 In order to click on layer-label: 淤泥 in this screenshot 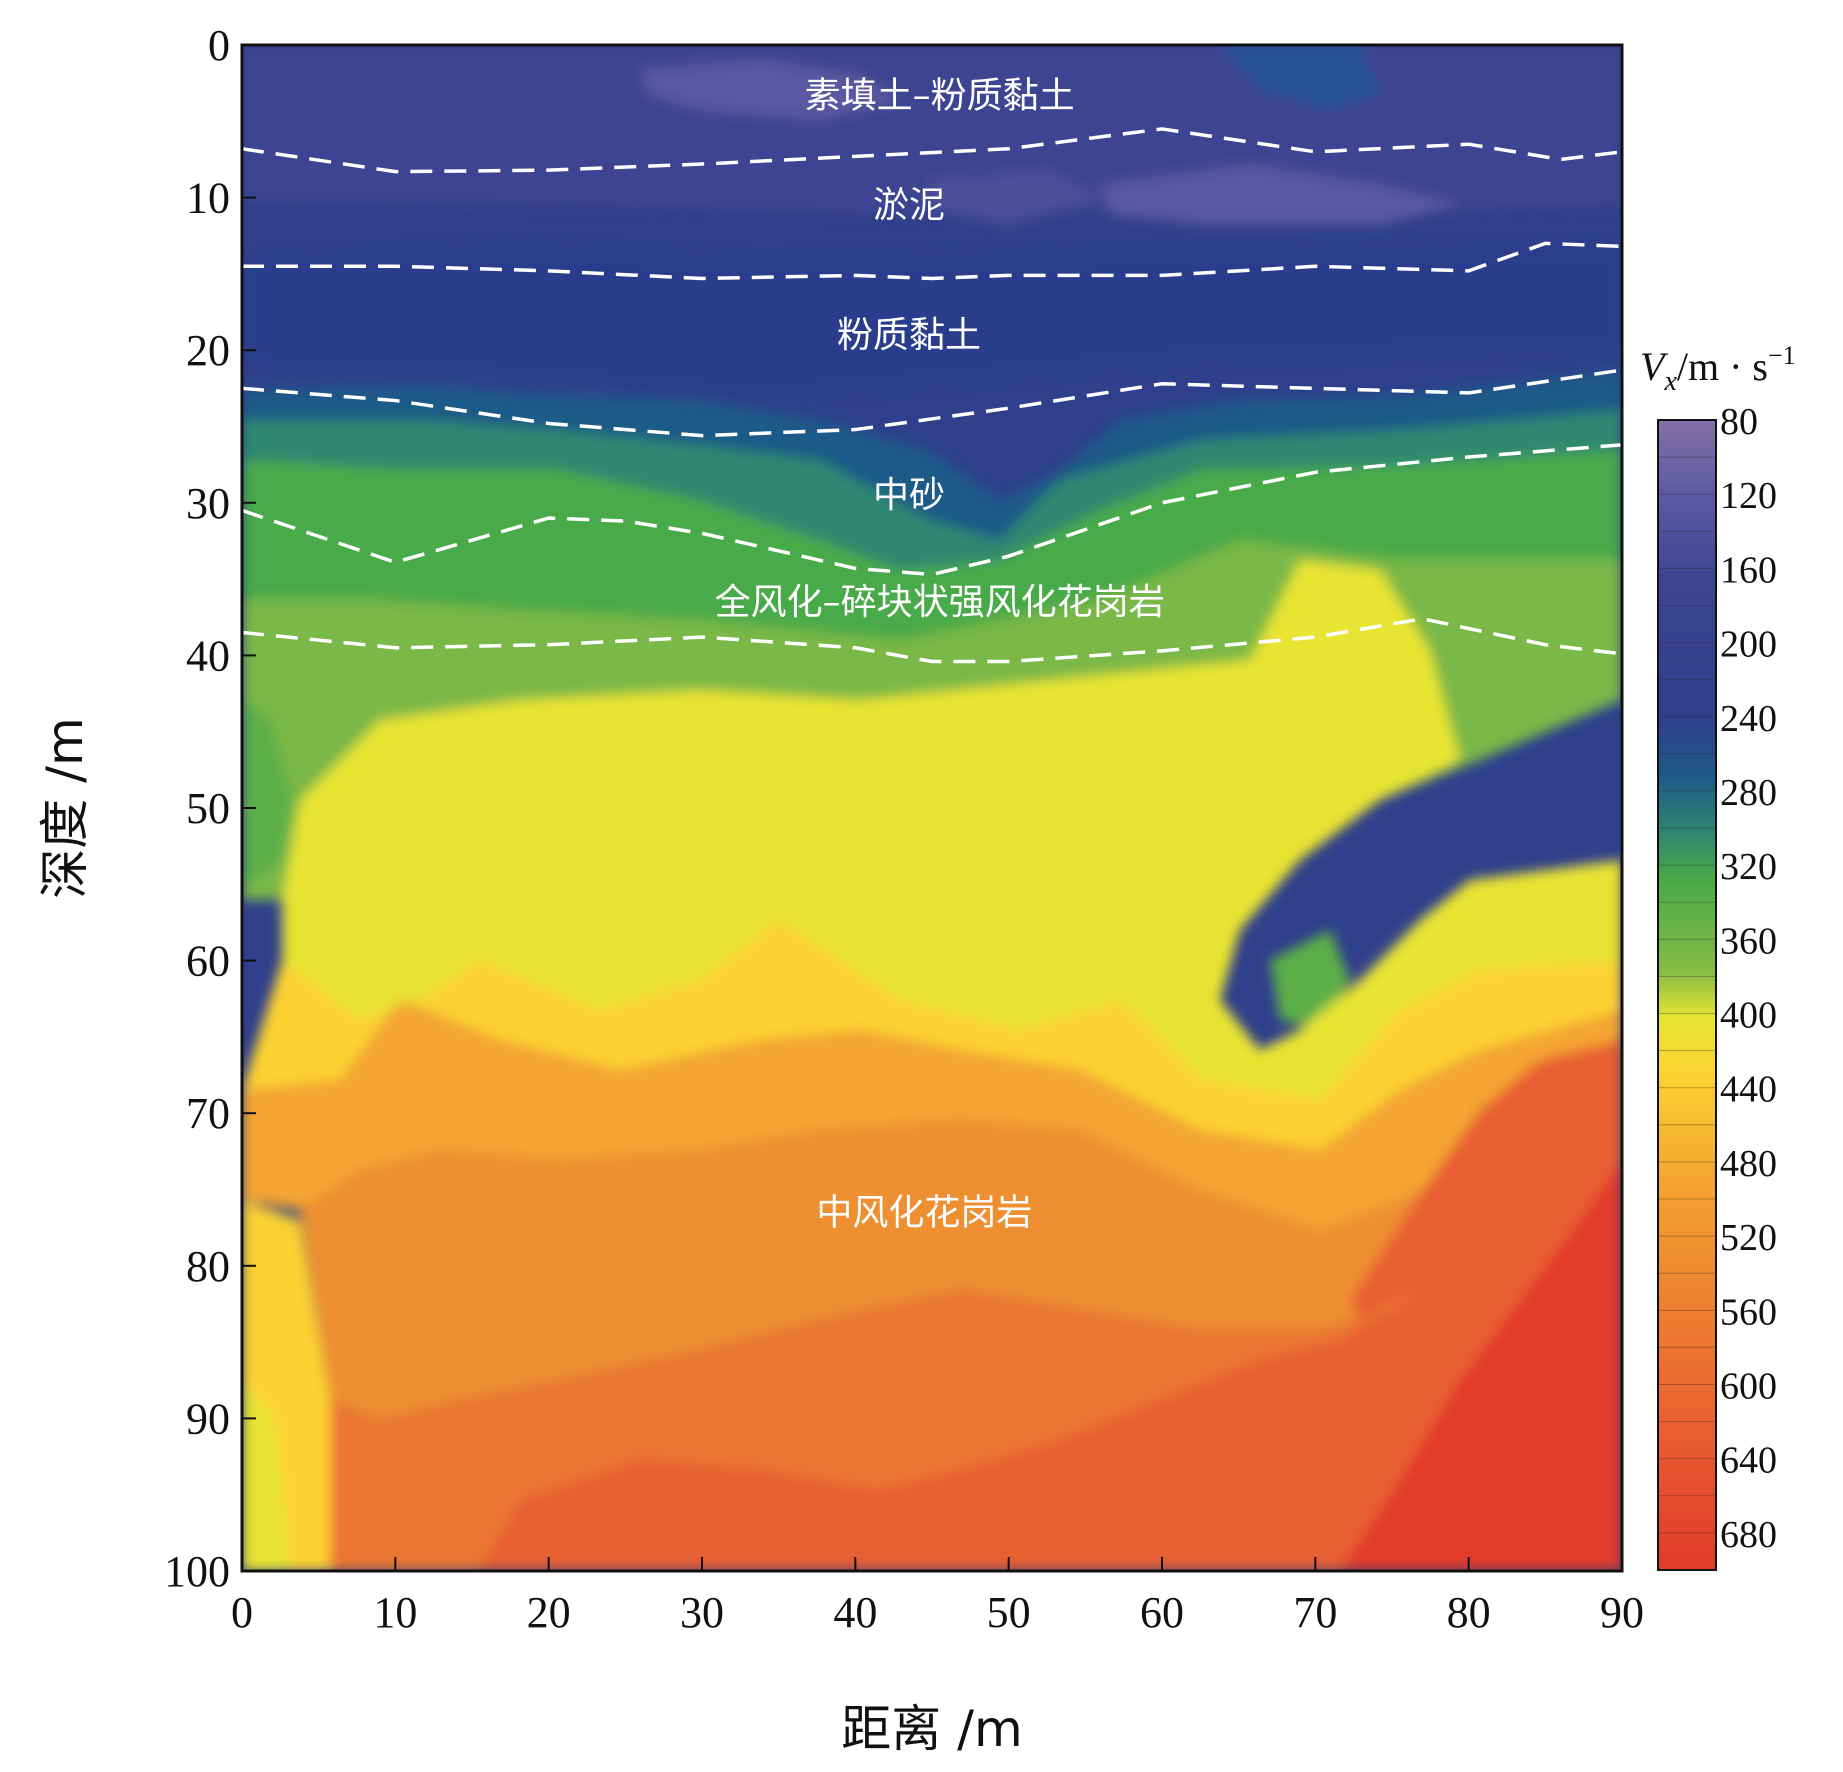, I will do `click(909, 205)`.